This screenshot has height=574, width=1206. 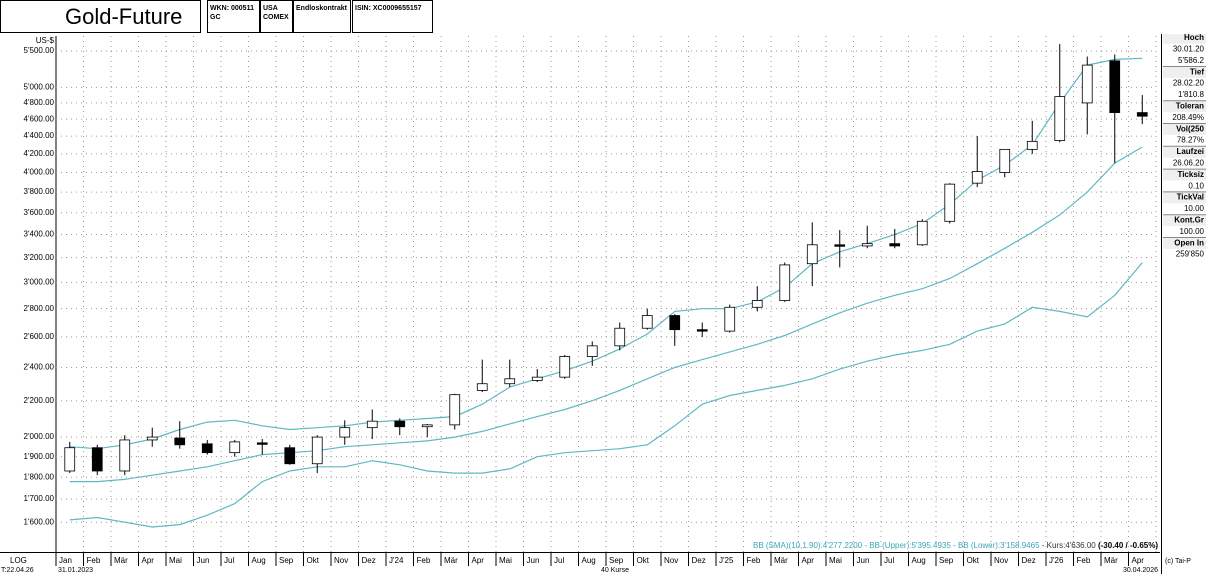 What do you see at coordinates (322, 16) in the screenshot?
I see `contract-box` at bounding box center [322, 16].